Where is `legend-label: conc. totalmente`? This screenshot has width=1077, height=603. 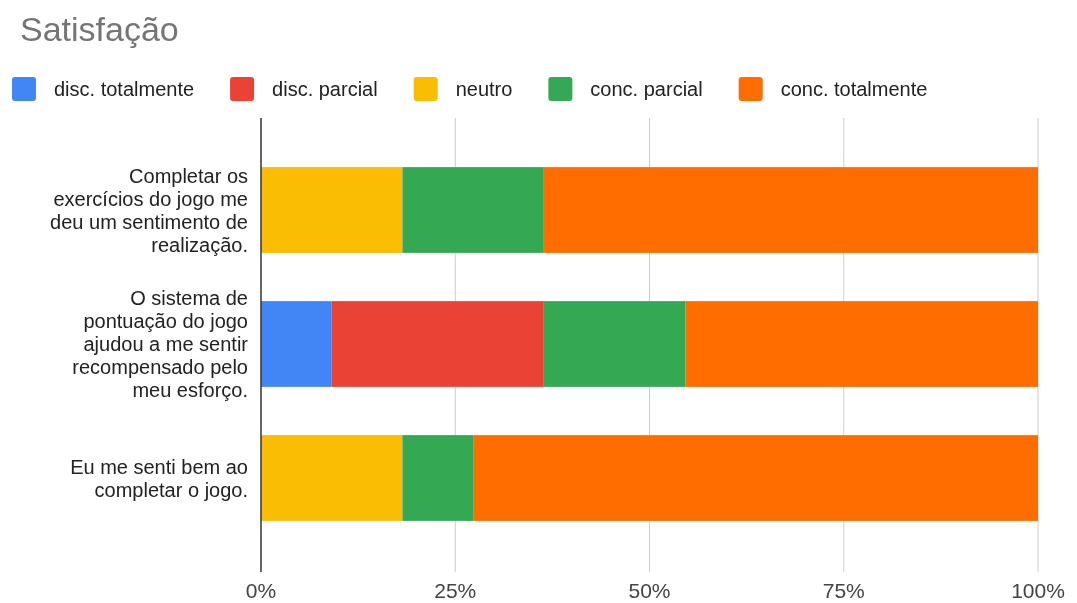
legend-label: conc. totalmente is located at coordinates (854, 89).